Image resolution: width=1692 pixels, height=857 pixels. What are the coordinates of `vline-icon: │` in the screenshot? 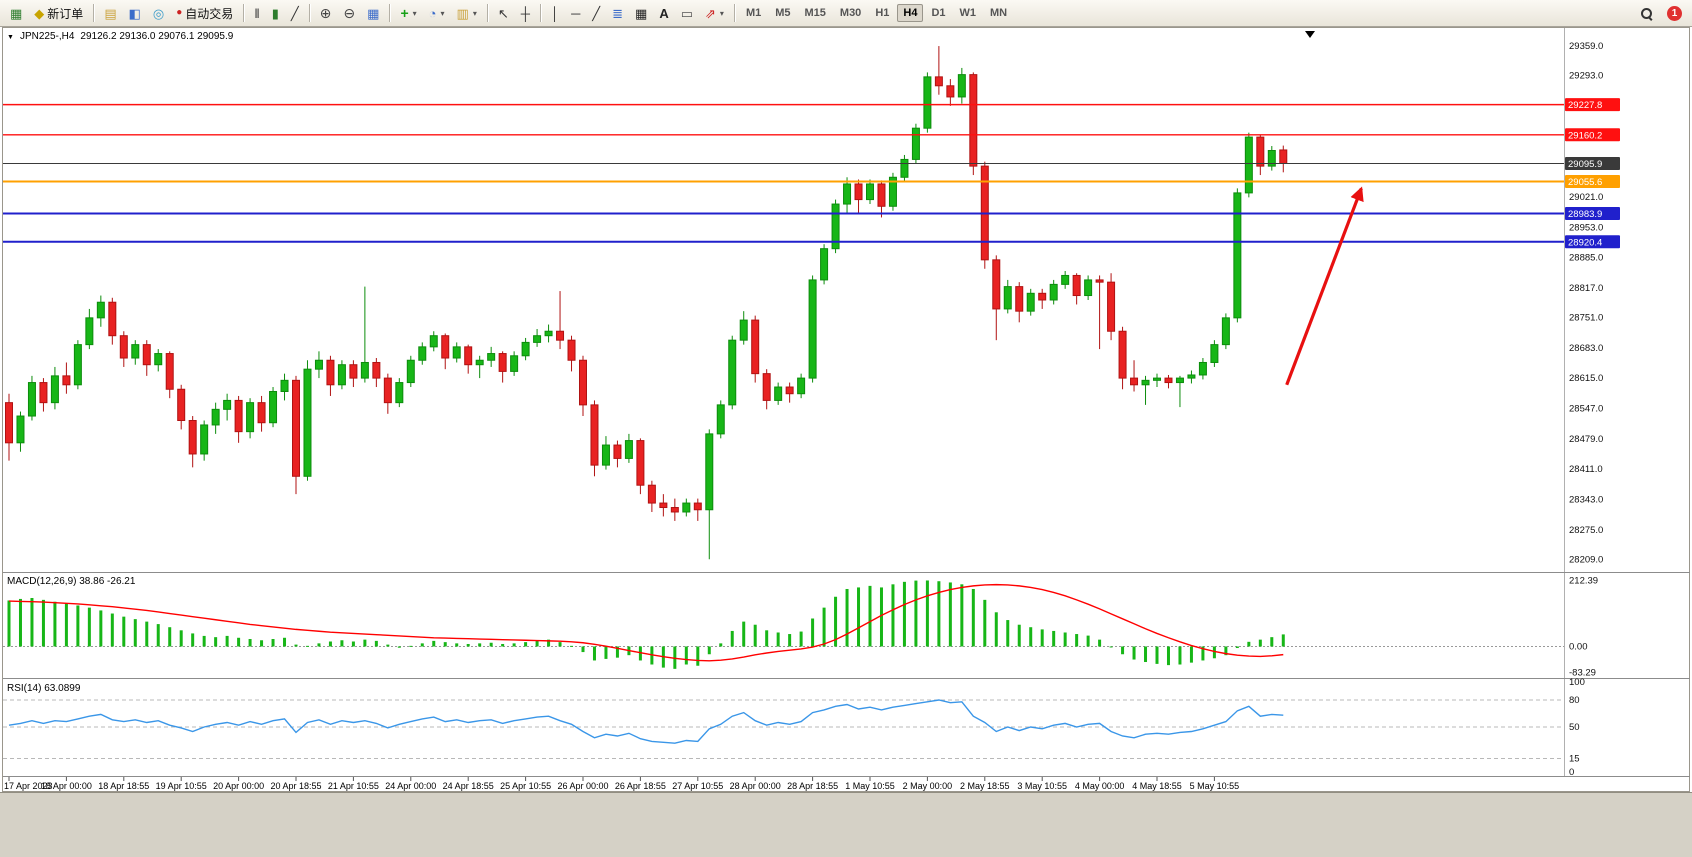 It's located at (555, 13).